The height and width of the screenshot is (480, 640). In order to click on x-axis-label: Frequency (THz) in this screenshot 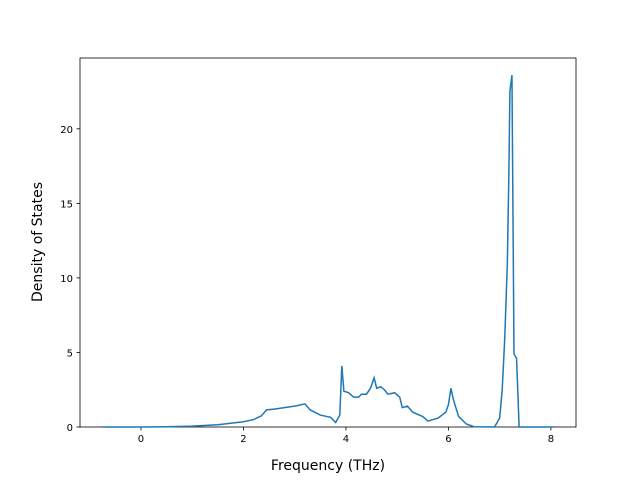, I will do `click(328, 466)`.